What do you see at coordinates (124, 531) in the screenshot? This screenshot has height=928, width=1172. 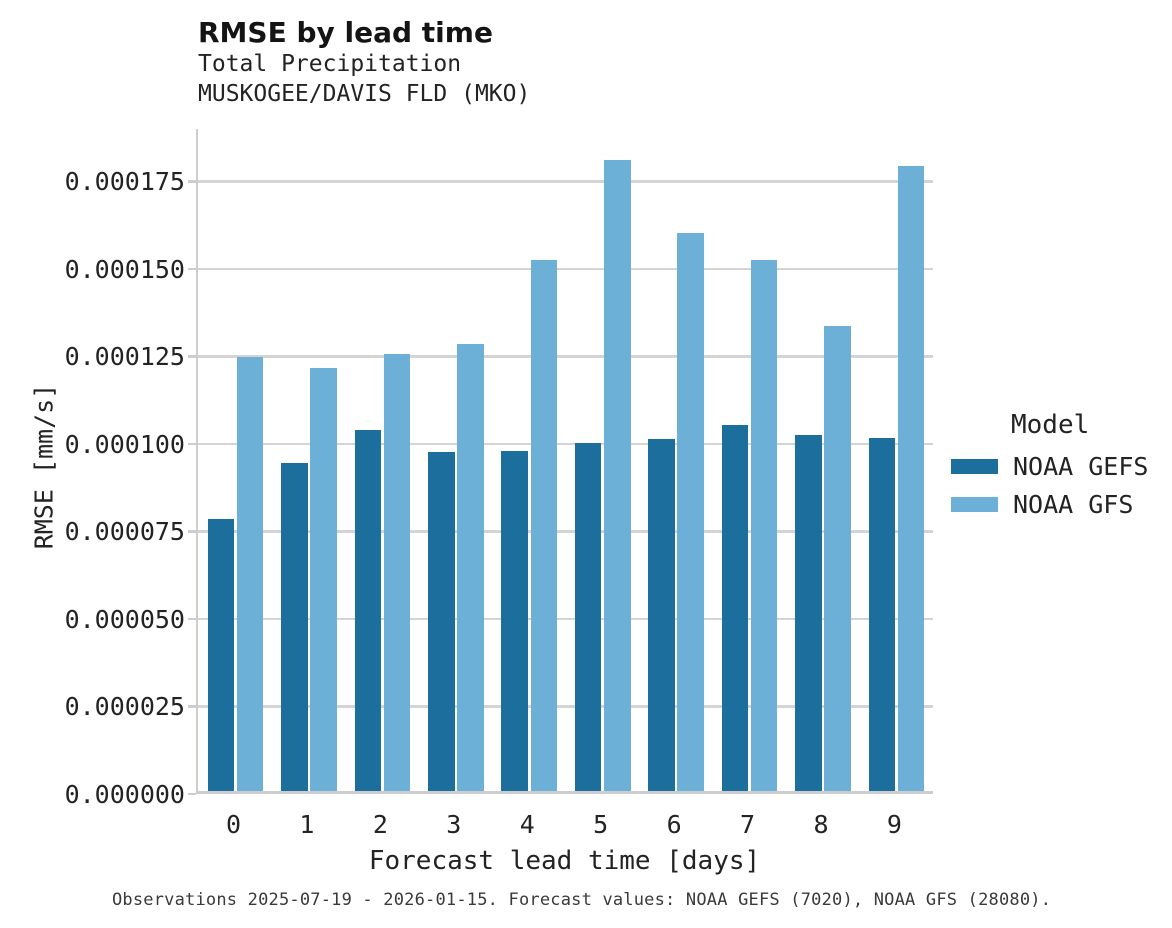 I see `y-tick-label-0.000075: 0.000075` at bounding box center [124, 531].